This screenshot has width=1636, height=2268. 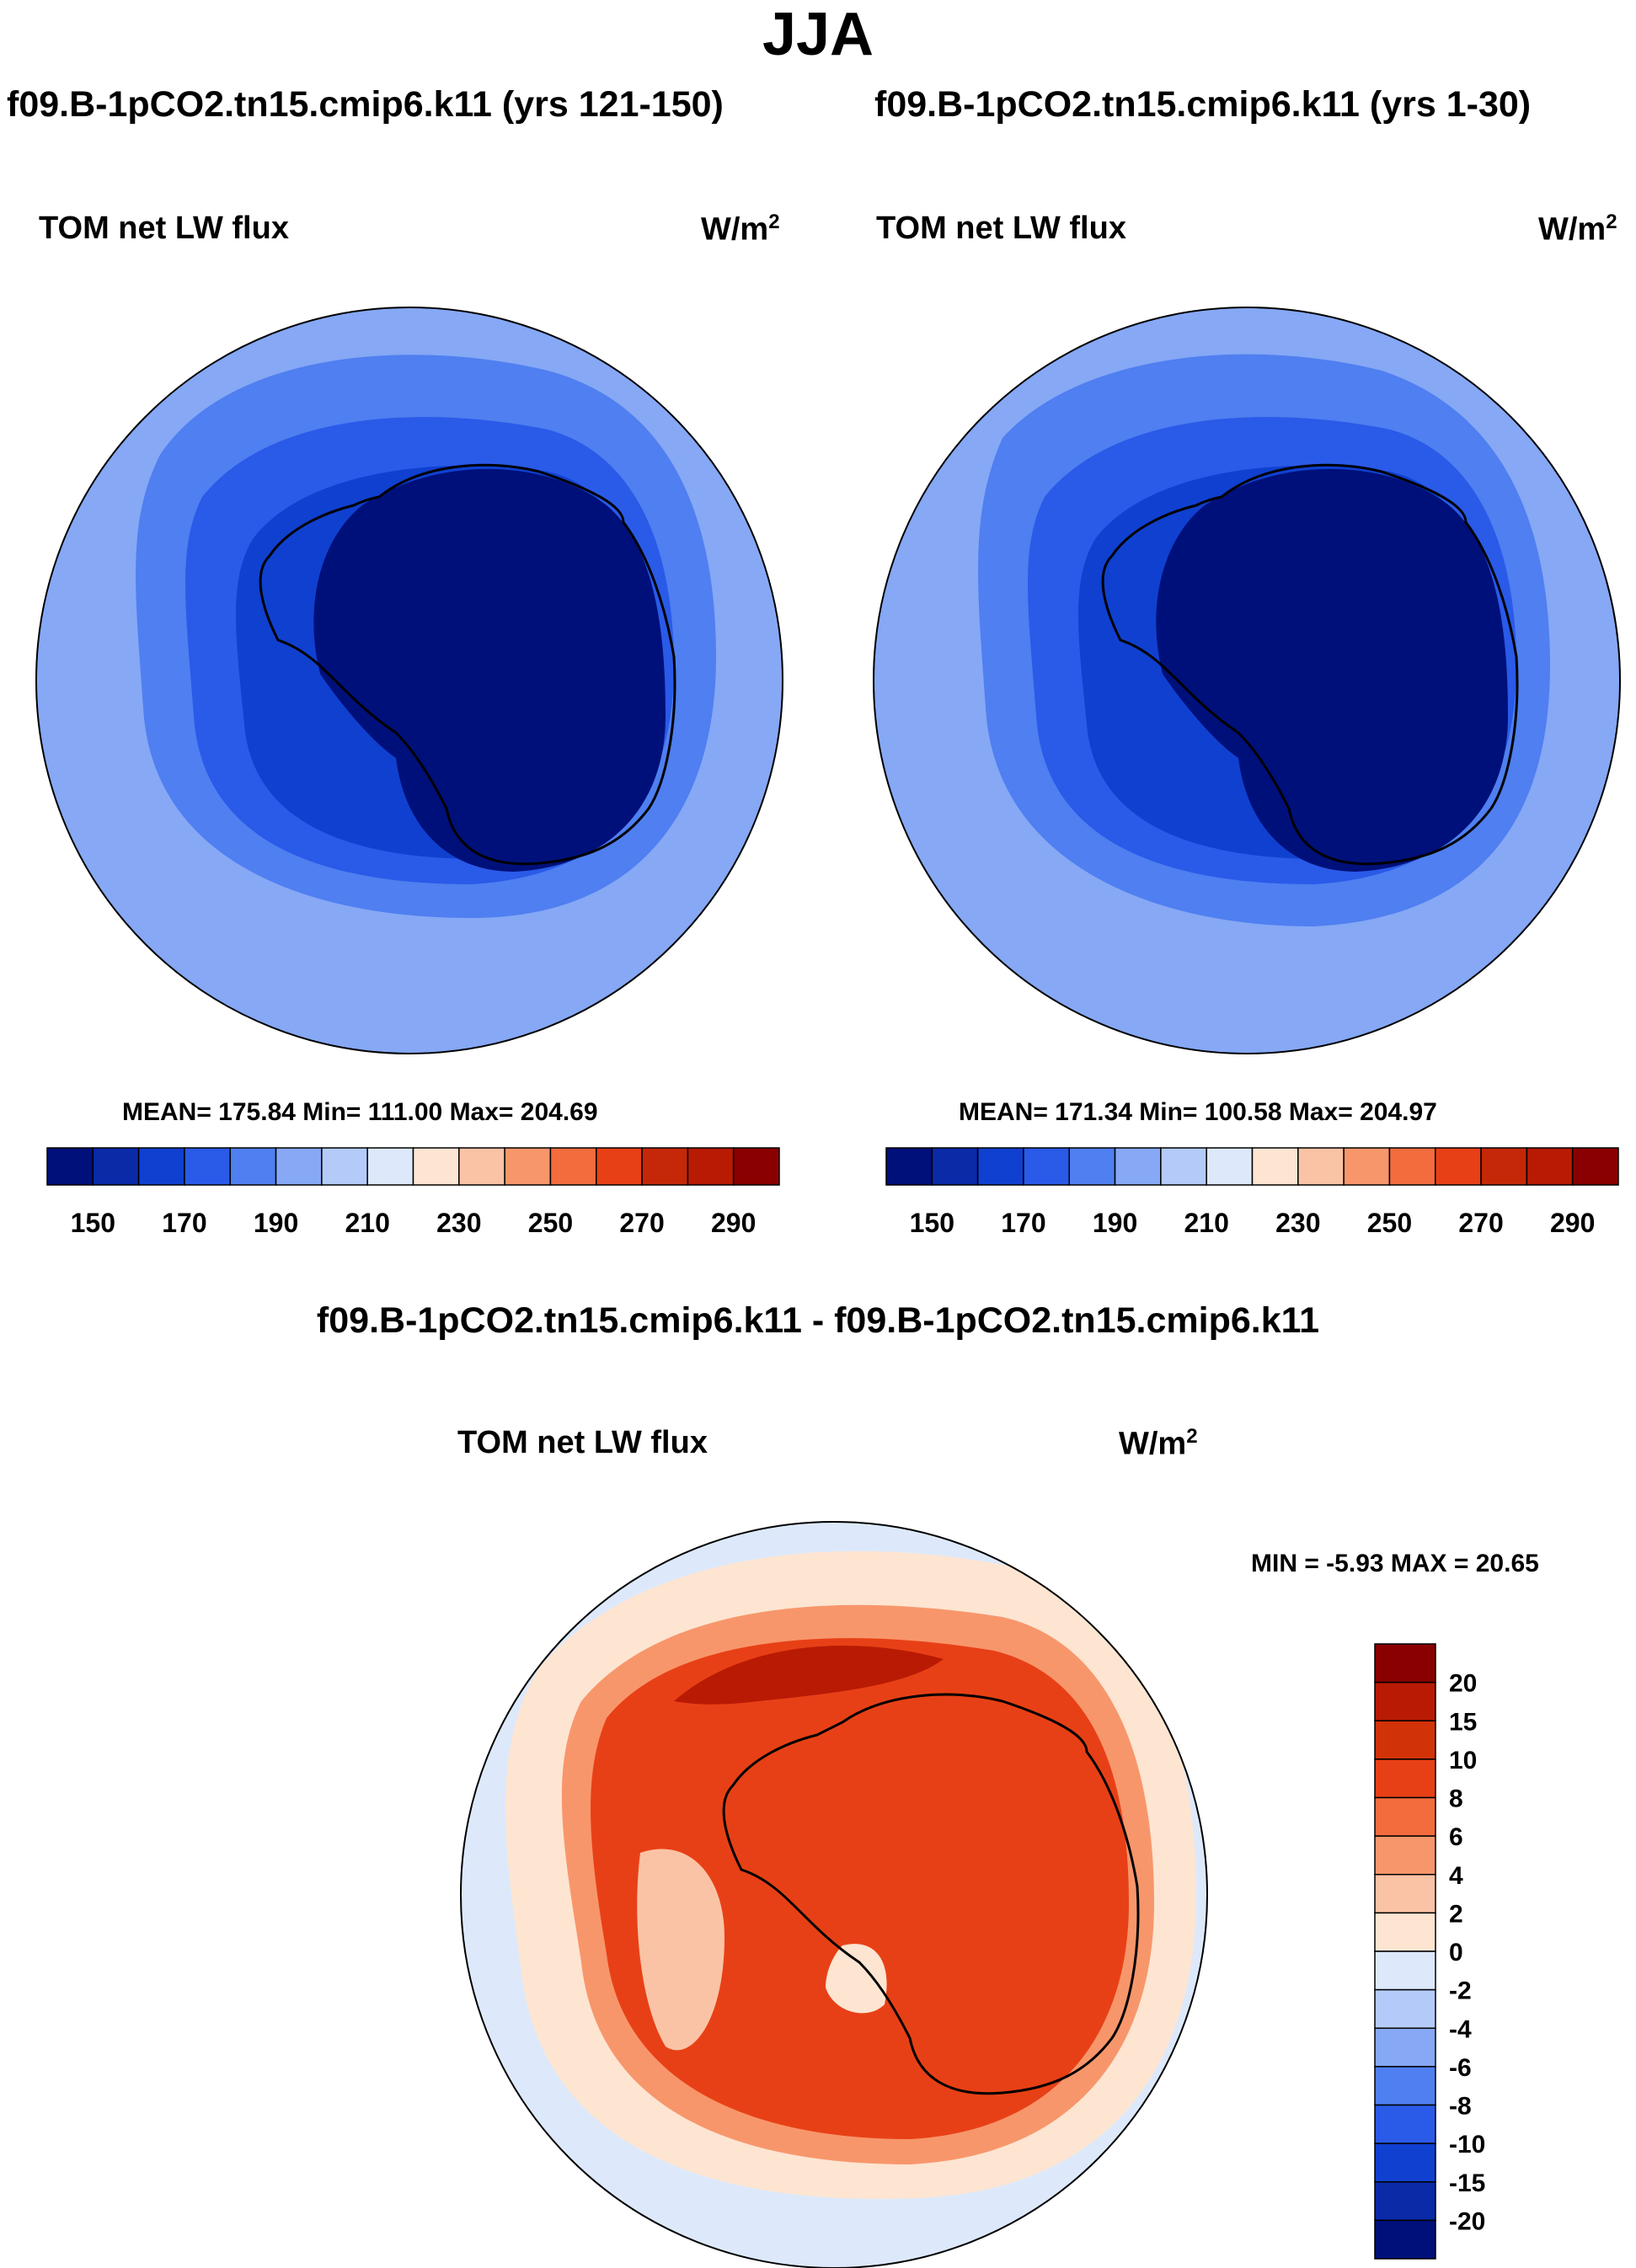 I want to click on left-colorbar-tick-label: 230, so click(x=458, y=1223).